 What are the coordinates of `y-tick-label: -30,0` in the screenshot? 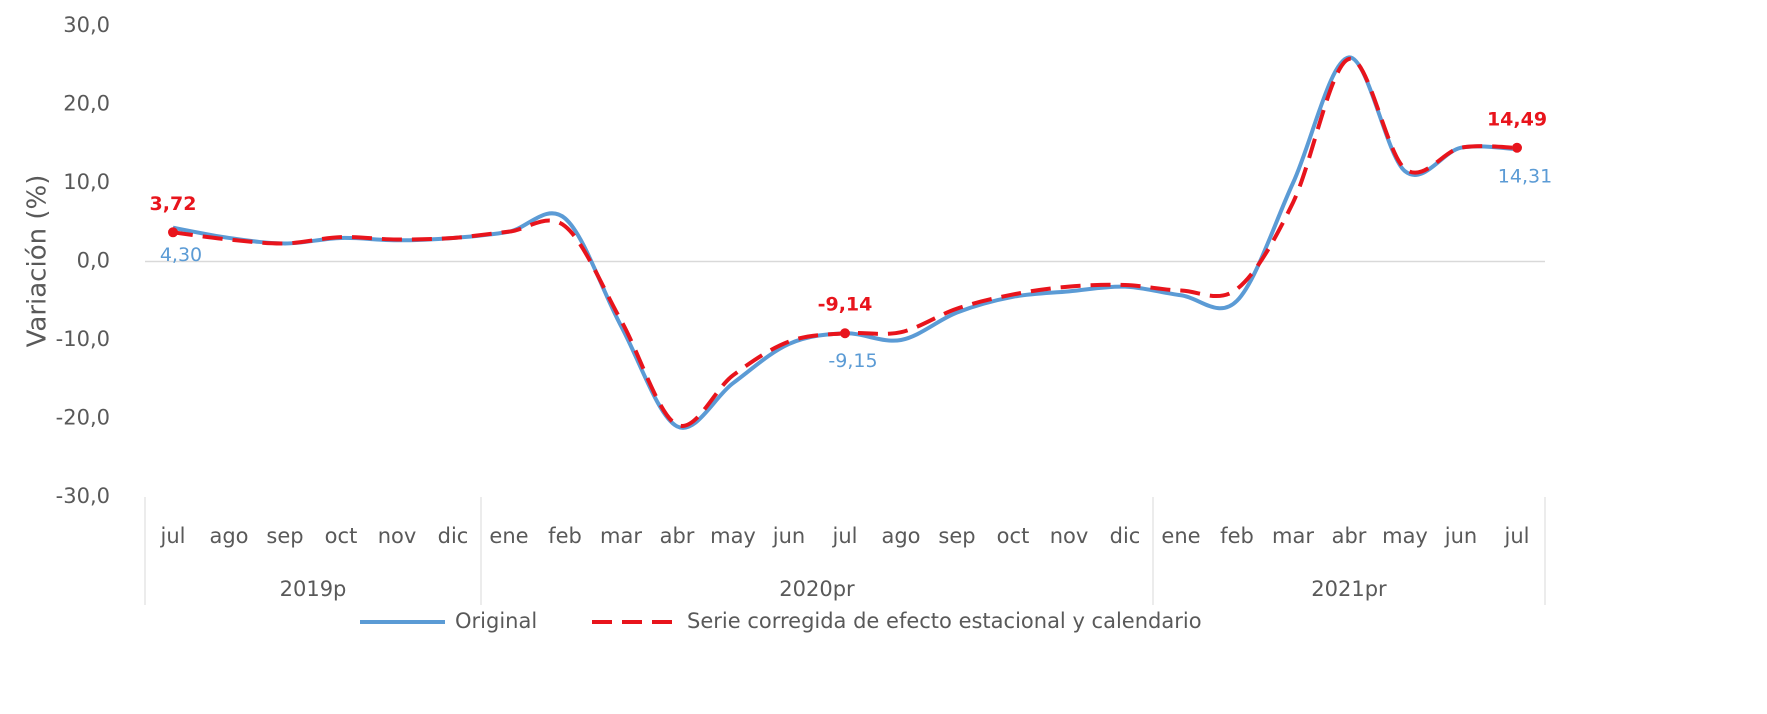 It's located at (83, 496).